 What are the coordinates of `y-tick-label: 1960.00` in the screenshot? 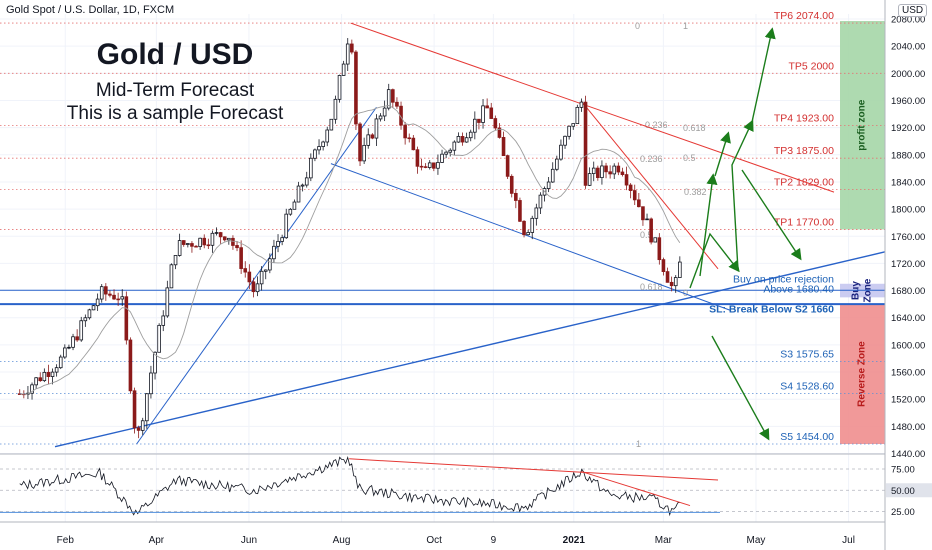 It's located at (908, 101).